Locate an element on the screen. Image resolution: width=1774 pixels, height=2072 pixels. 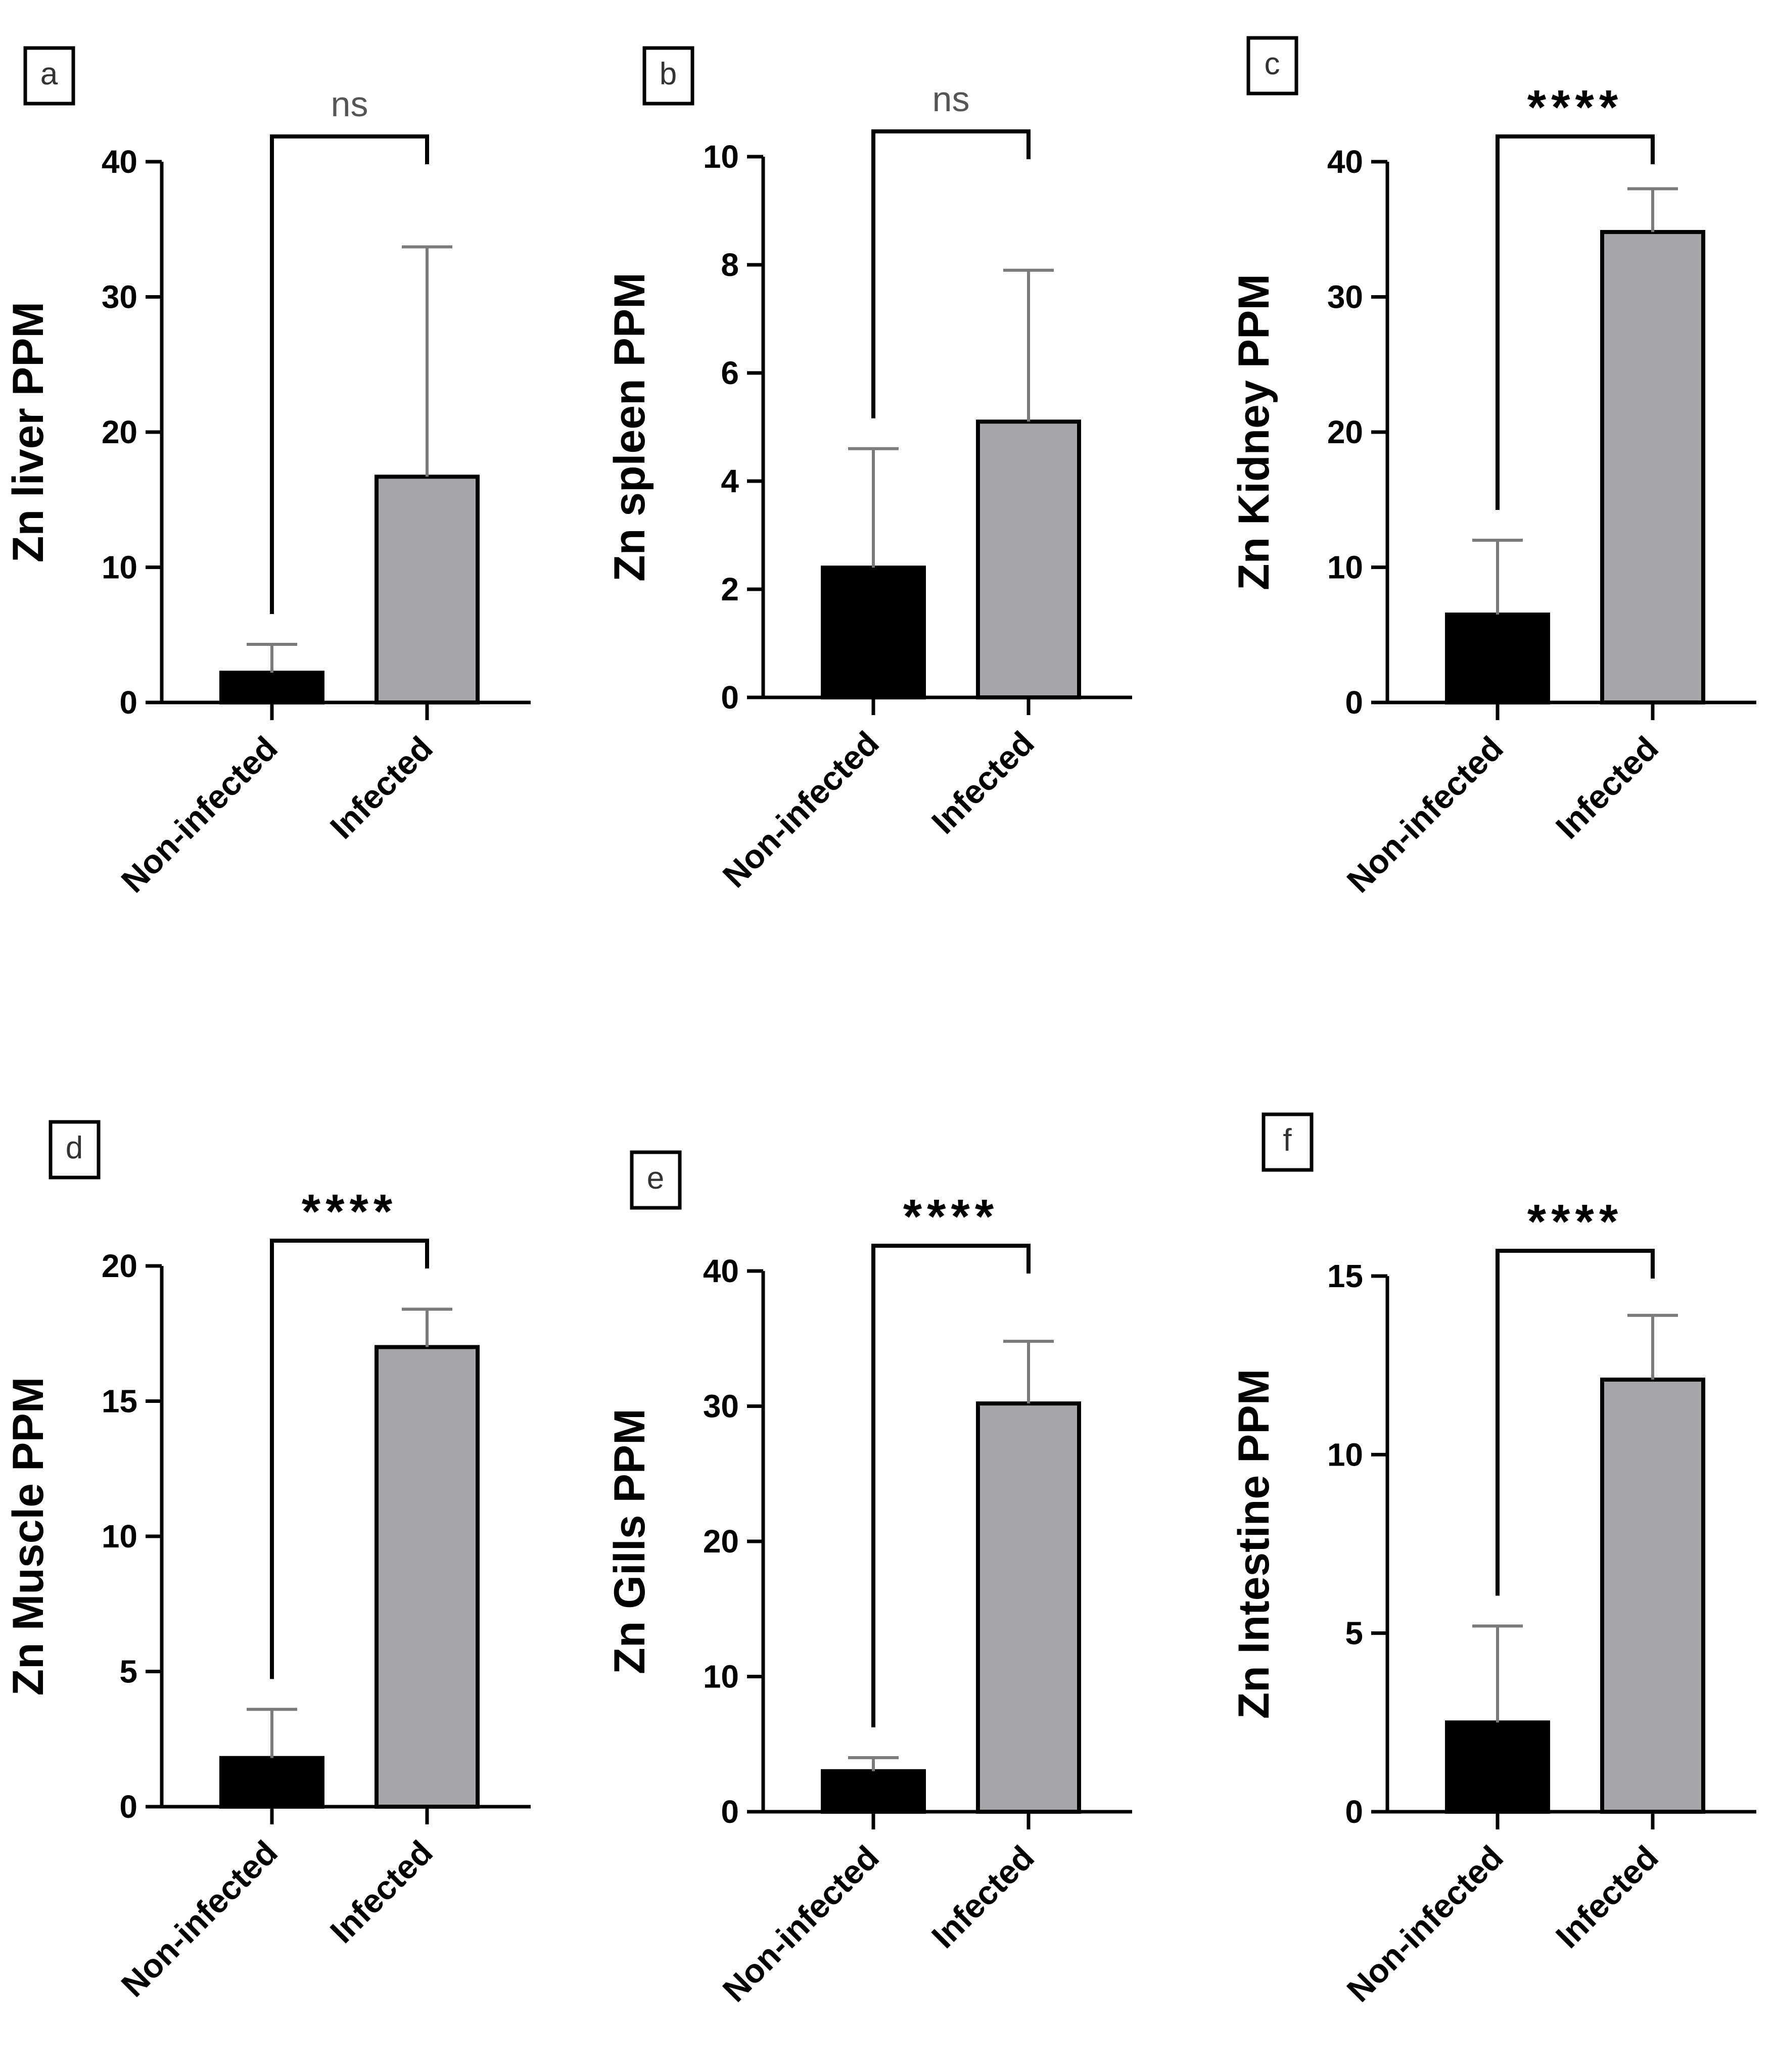
y-axis-label: Zn Gills PPM is located at coordinates (630, 1541).